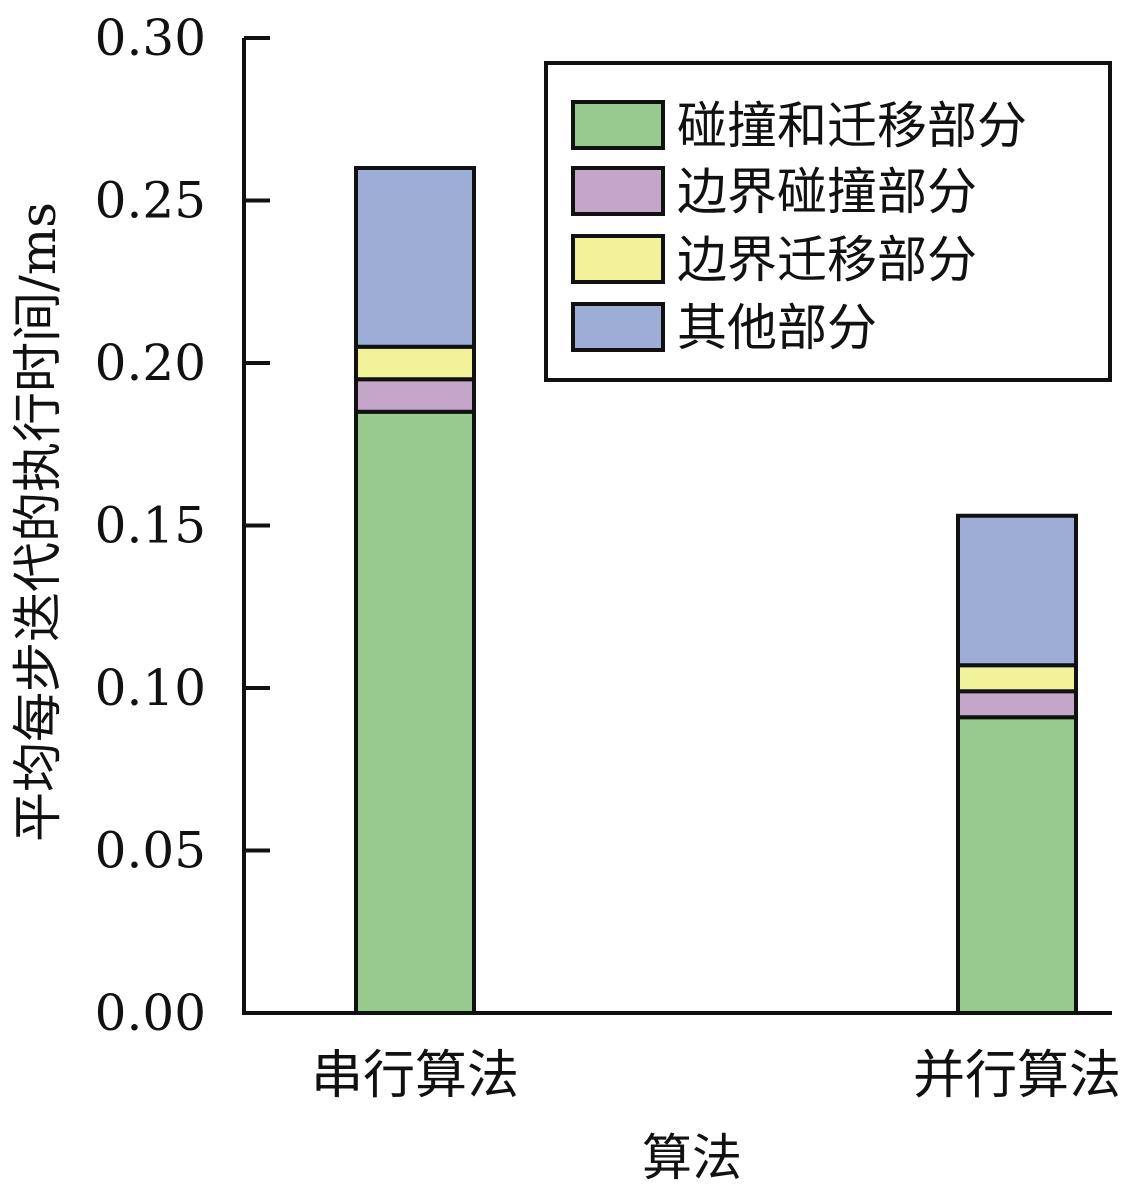 This screenshot has width=1134, height=1193. What do you see at coordinates (1017, 1076) in the screenshot?
I see `x-category-label-1: 并行算法` at bounding box center [1017, 1076].